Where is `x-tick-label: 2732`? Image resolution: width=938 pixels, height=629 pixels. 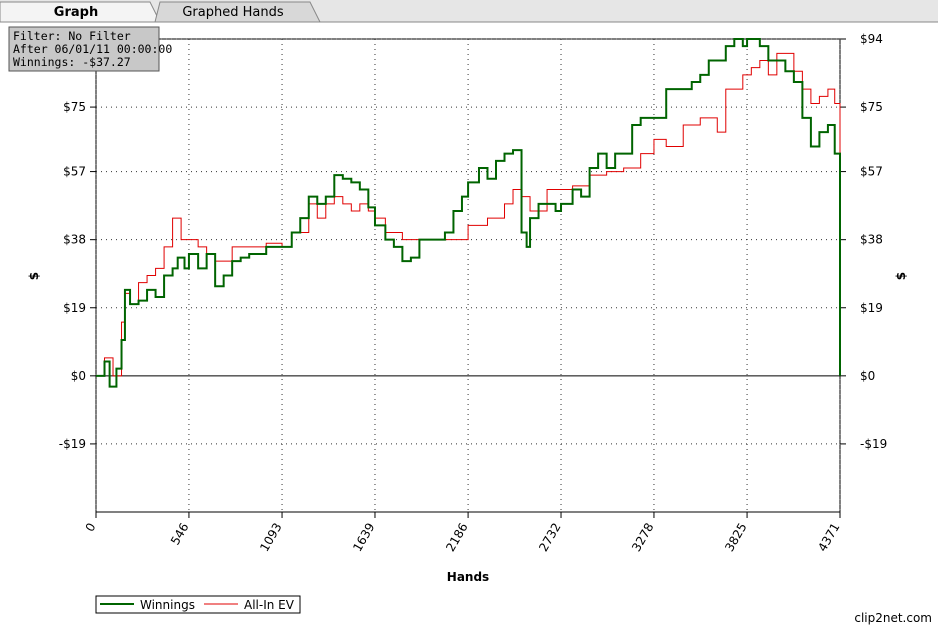 x-tick-label: 2732 is located at coordinates (549, 537).